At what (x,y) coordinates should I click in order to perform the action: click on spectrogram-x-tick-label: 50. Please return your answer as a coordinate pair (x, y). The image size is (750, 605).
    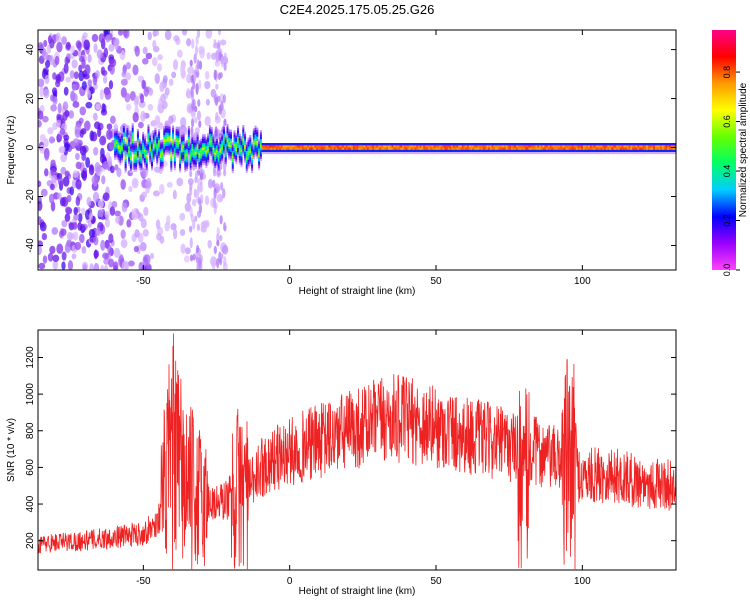
    Looking at the image, I should click on (436, 281).